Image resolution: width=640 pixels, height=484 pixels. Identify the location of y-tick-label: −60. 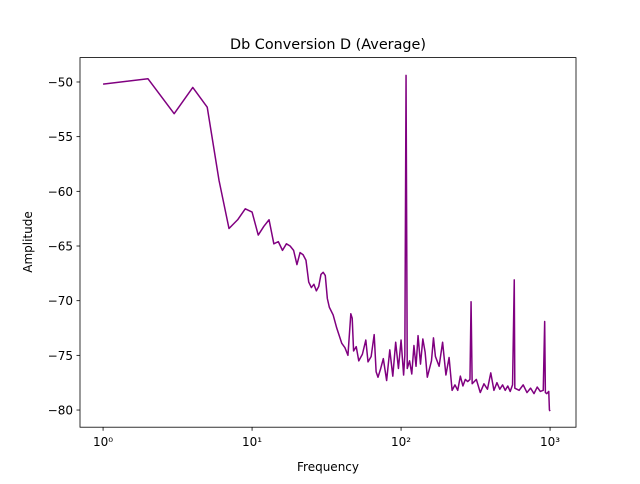
(60, 192).